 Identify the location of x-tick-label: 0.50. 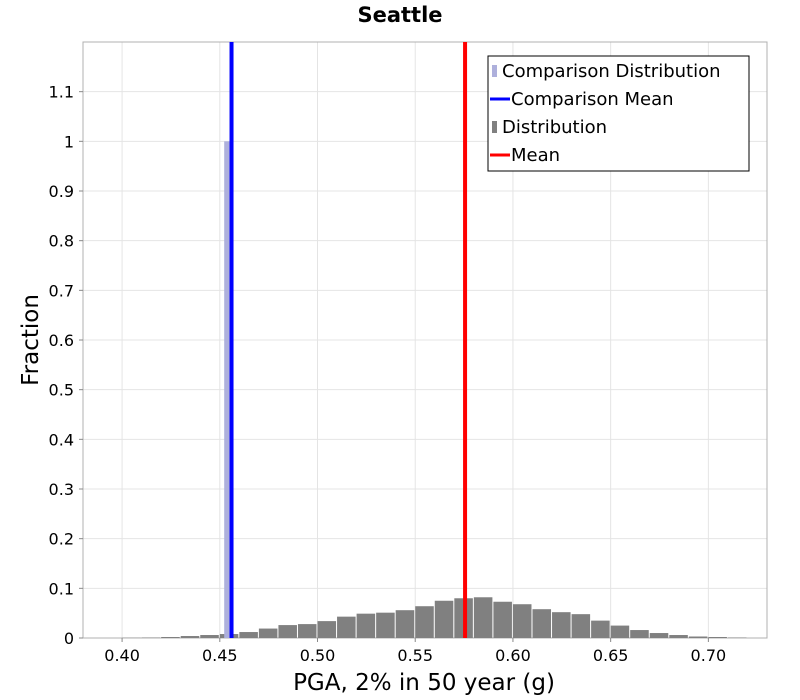
(318, 655).